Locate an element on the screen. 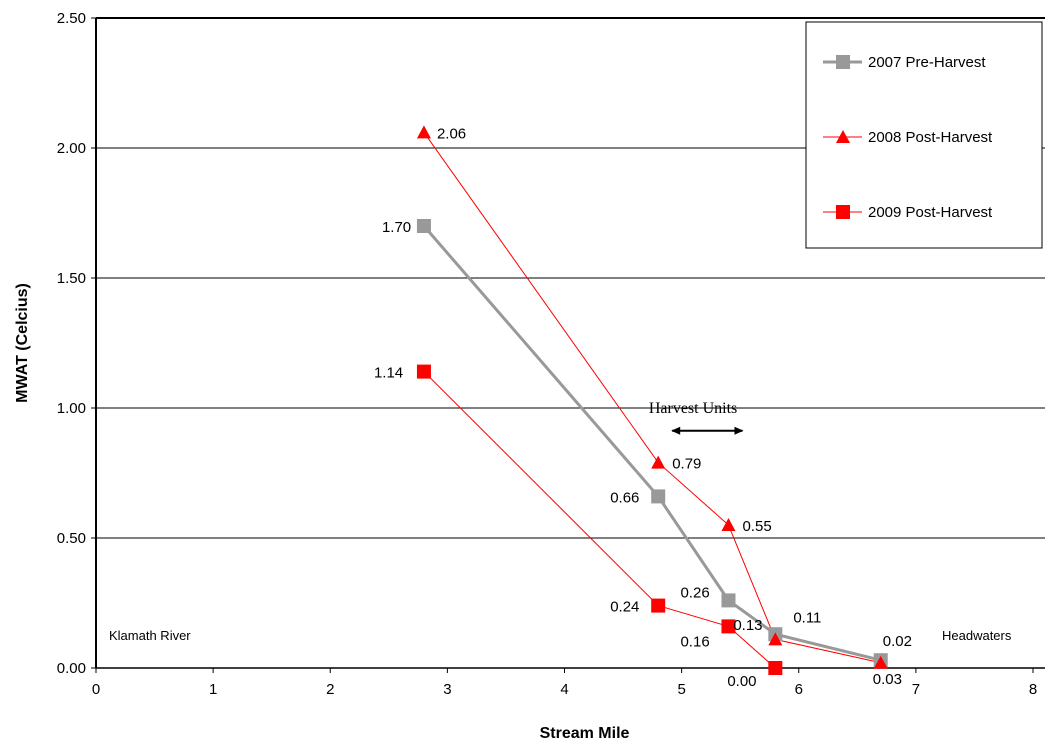 The image size is (1045, 745). x-tick-label: 6 is located at coordinates (799, 689).